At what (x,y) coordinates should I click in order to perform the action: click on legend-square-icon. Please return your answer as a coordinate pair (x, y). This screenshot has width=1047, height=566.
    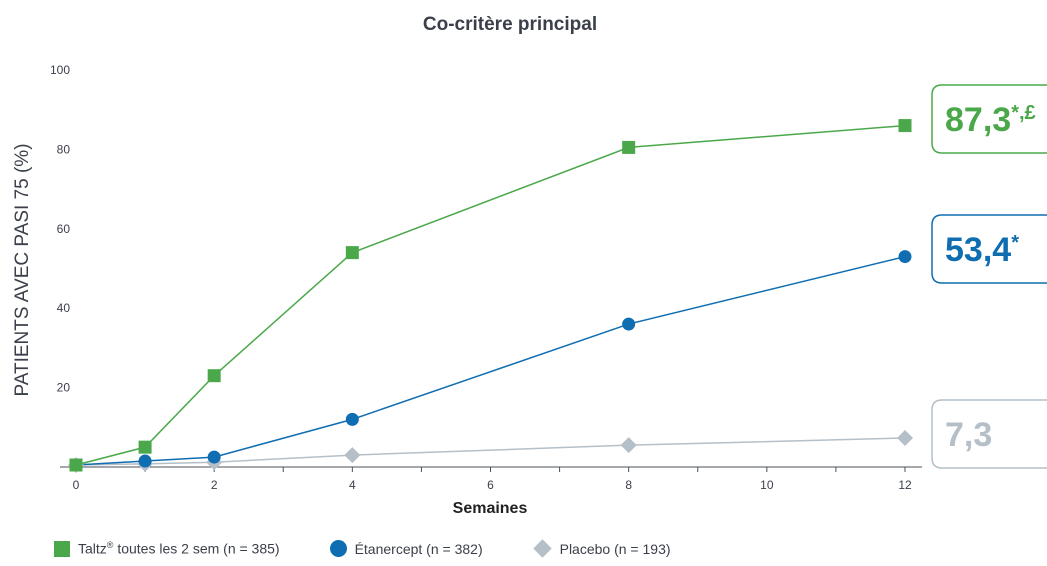
    Looking at the image, I should click on (62, 548).